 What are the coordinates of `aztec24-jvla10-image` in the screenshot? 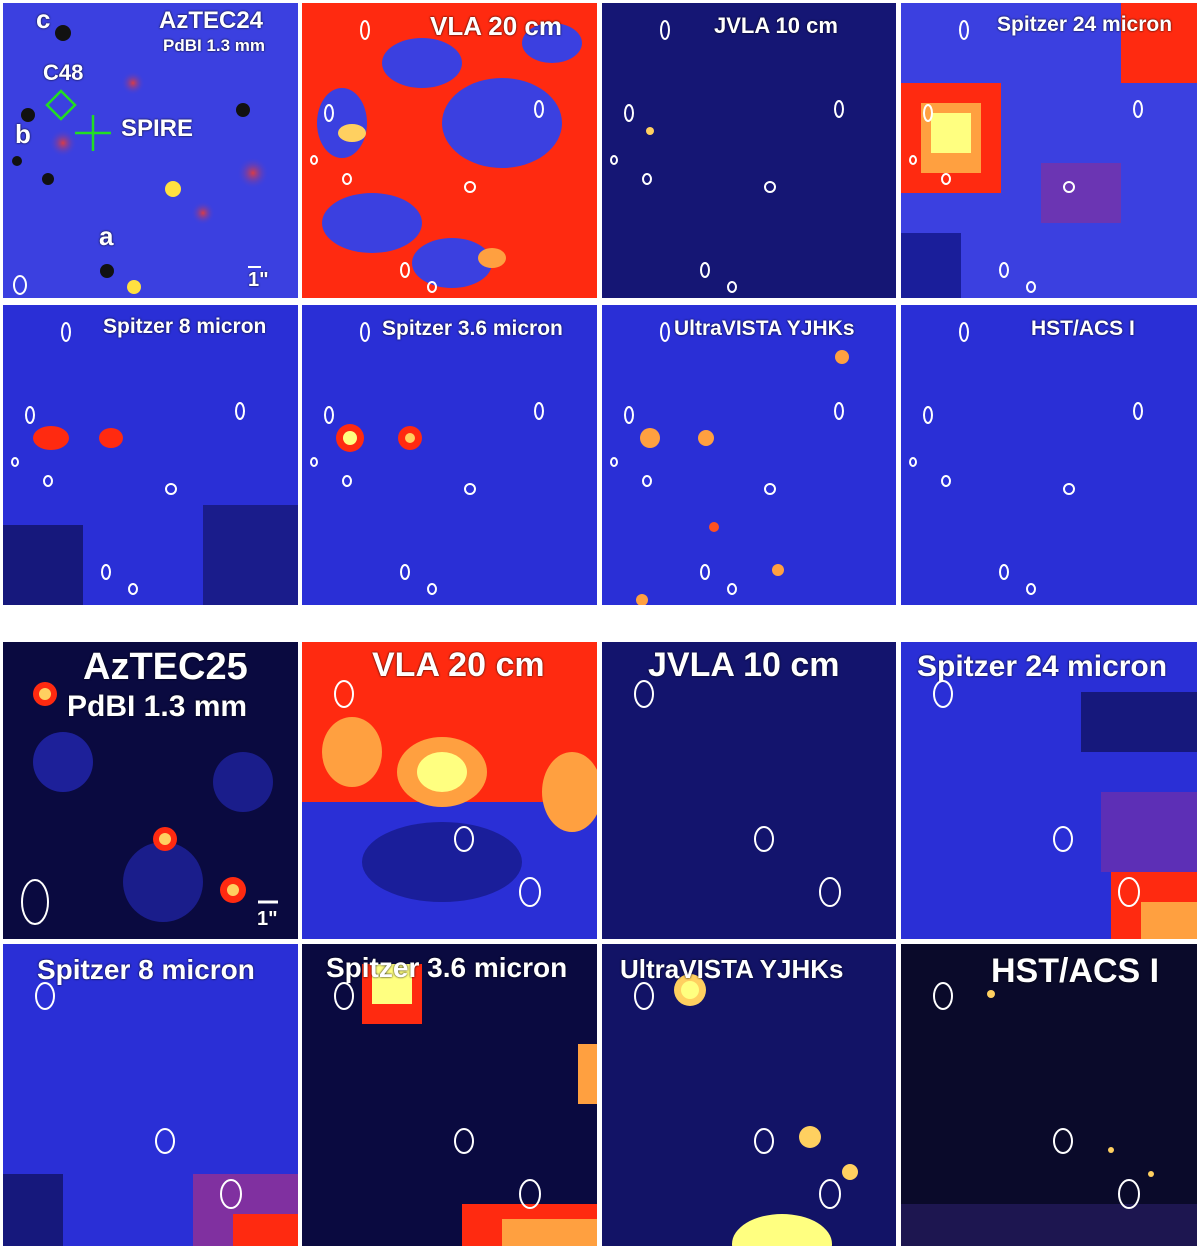 It's located at (749, 150).